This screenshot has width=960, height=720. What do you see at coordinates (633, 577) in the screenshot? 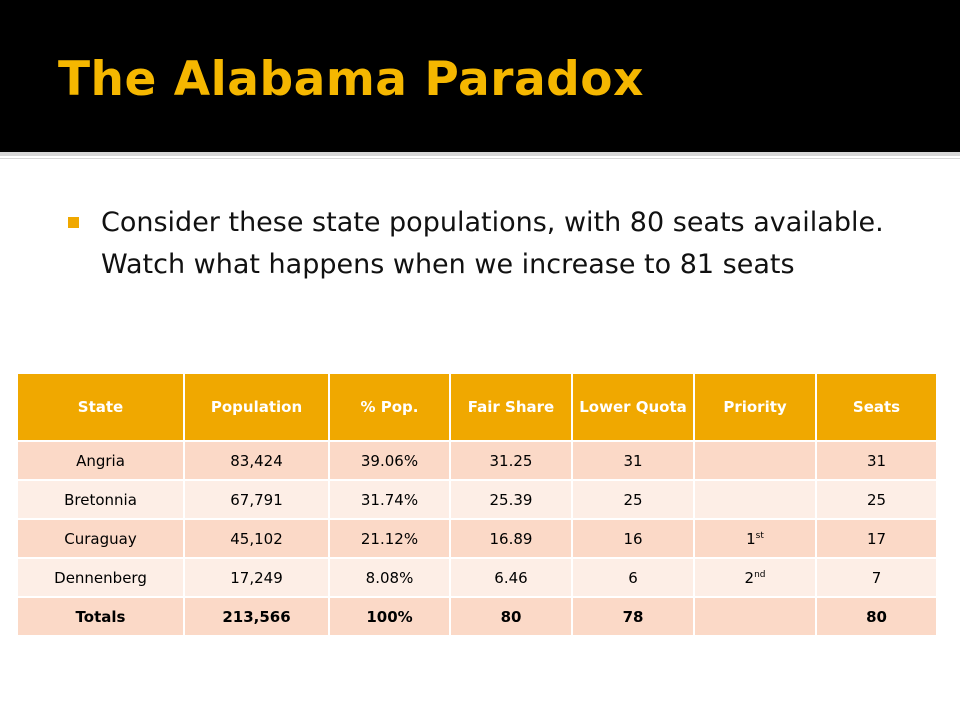
I see `cell-lower-quota: 6` at bounding box center [633, 577].